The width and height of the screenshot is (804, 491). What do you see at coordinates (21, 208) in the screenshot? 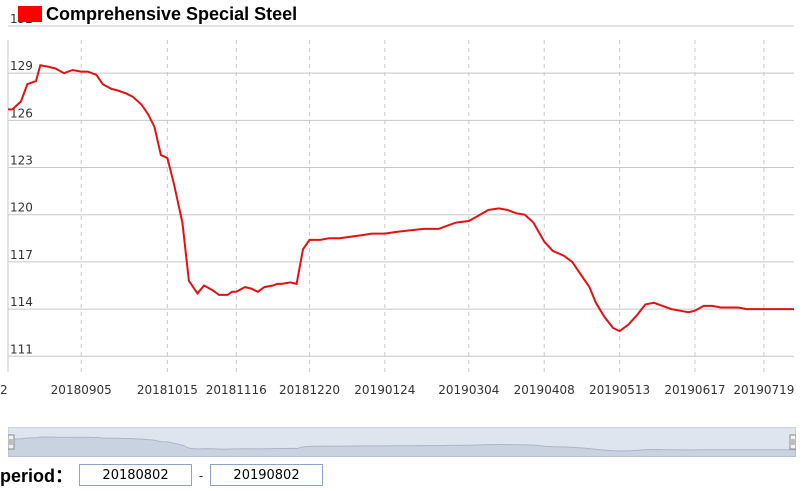
I see `y-tick-label: 120` at bounding box center [21, 208].